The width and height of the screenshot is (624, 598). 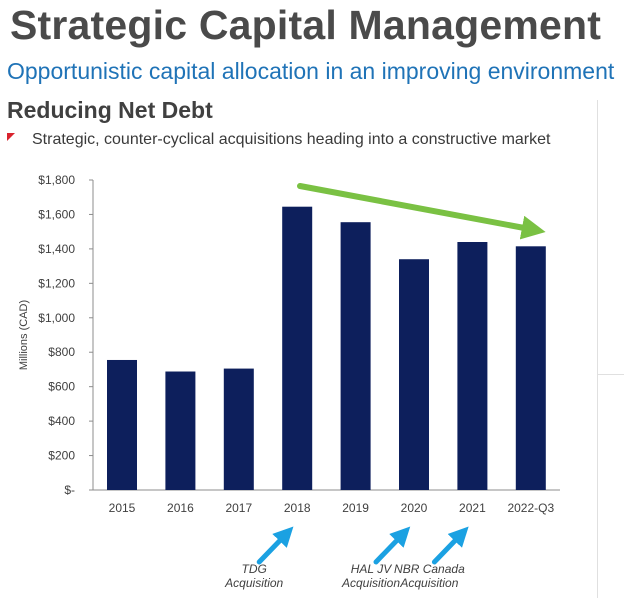 What do you see at coordinates (530, 508) in the screenshot?
I see `x-tick-label: 2022-Q3` at bounding box center [530, 508].